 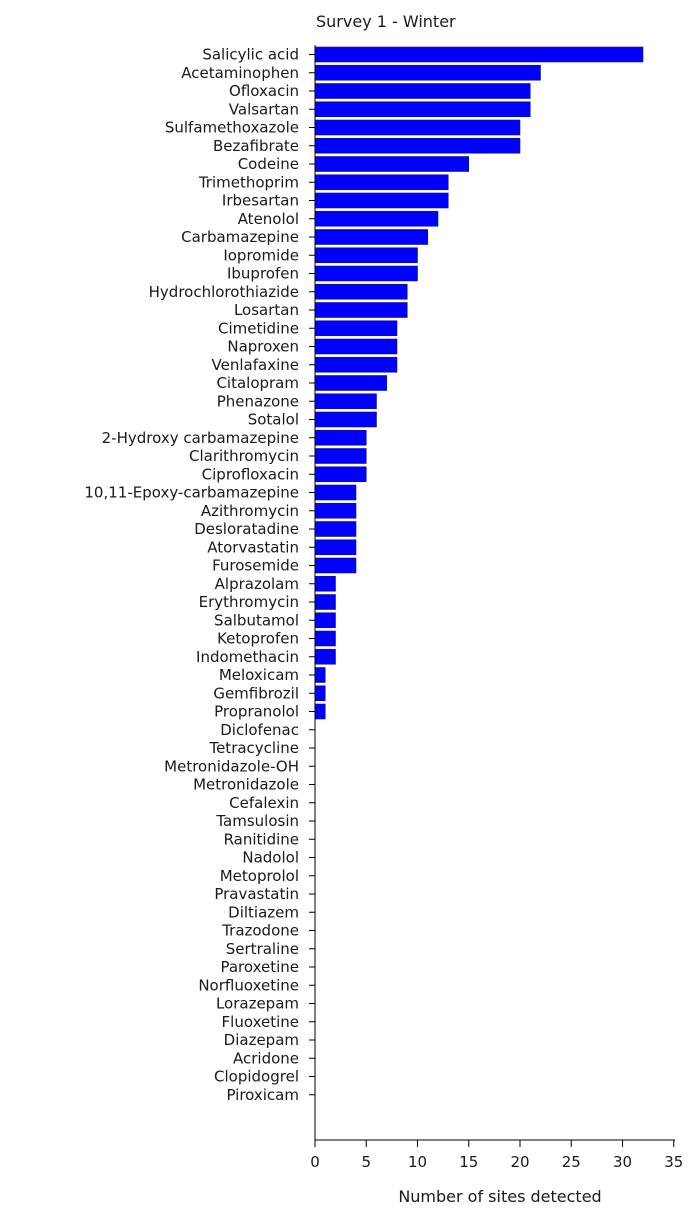 I want to click on category-label: Diazepam, so click(x=261, y=1040).